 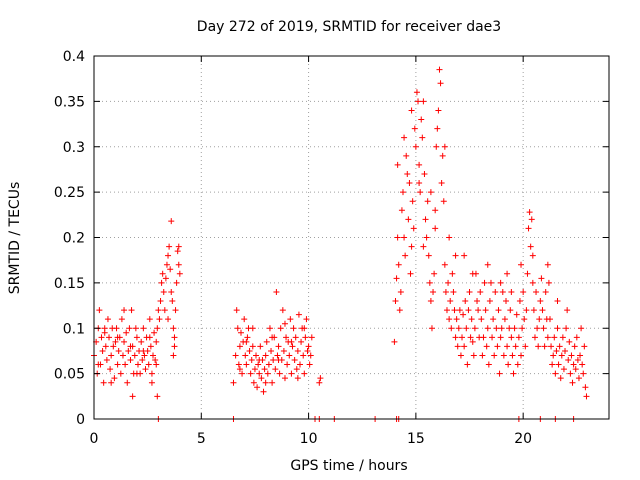 I want to click on y-tick-label: 0.35, so click(x=69, y=102).